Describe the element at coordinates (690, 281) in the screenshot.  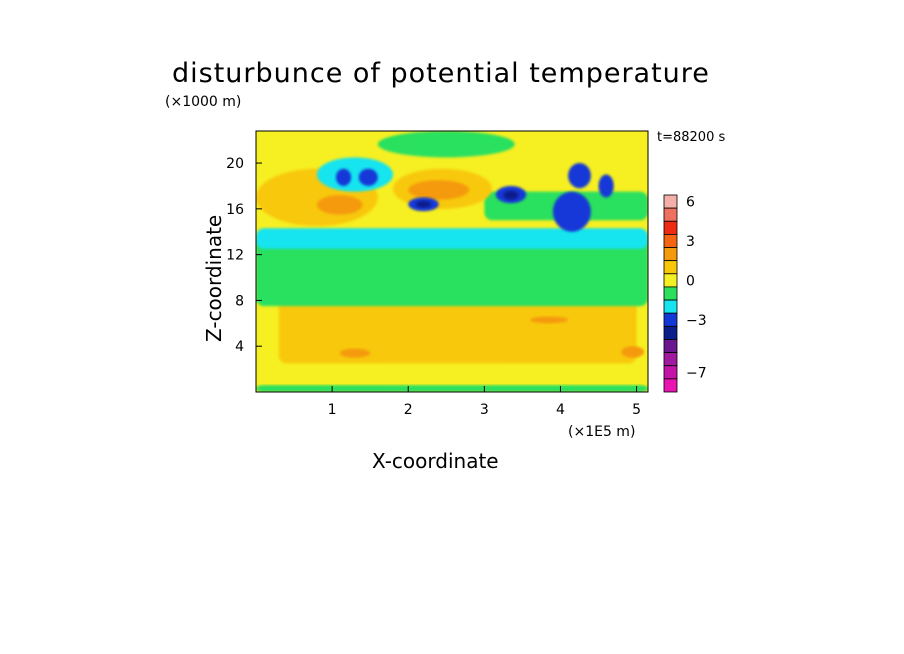
I see `colorbar-label: 0` at that location.